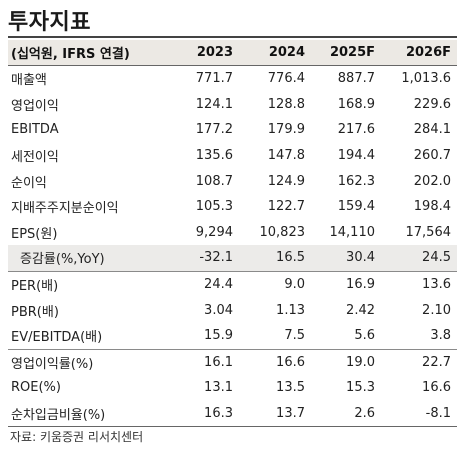 The height and width of the screenshot is (452, 465). I want to click on row-label: EPS(원), so click(34, 234).